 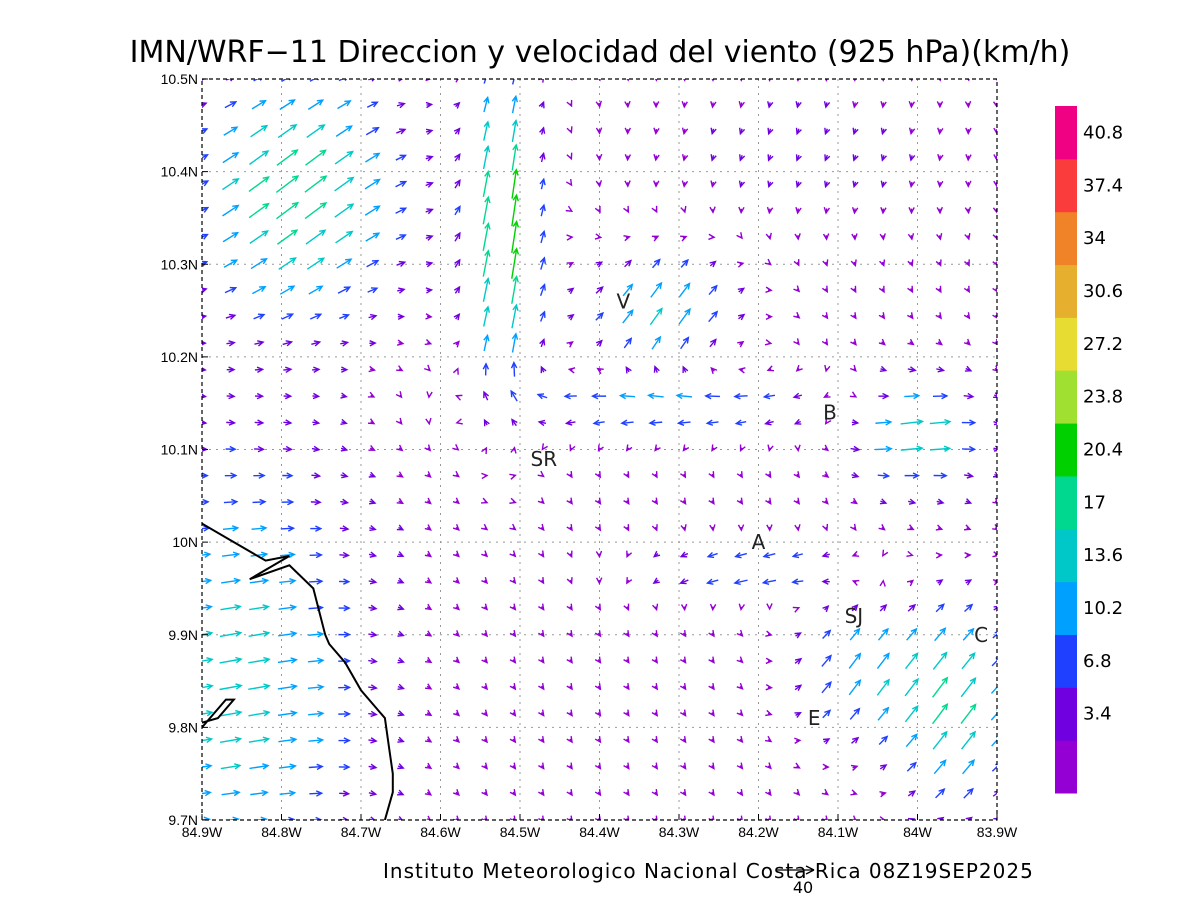 What do you see at coordinates (795, 881) in the screenshot?
I see `reference-vector: 40` at bounding box center [795, 881].